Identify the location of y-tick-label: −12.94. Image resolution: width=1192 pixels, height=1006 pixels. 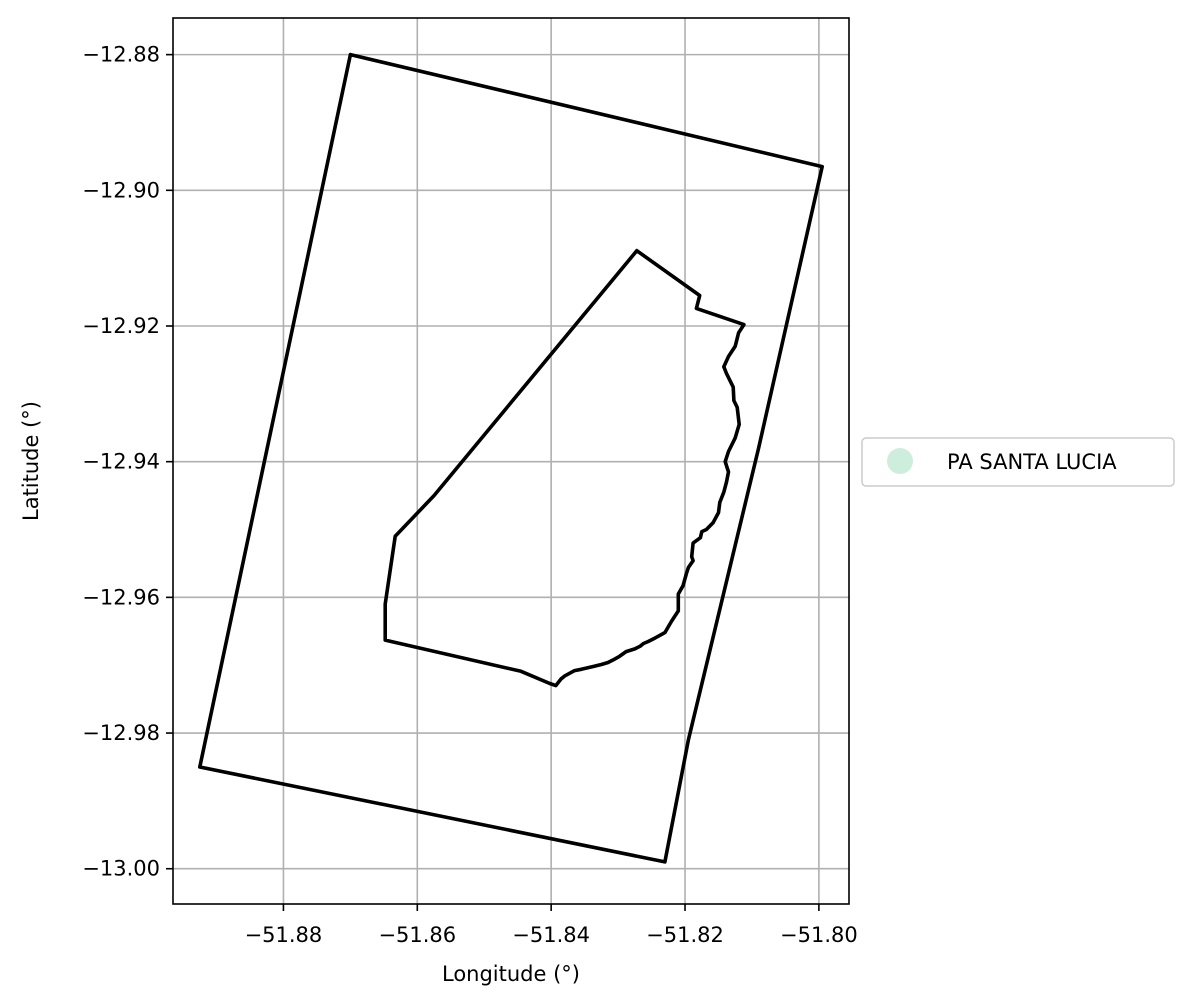
(121, 462).